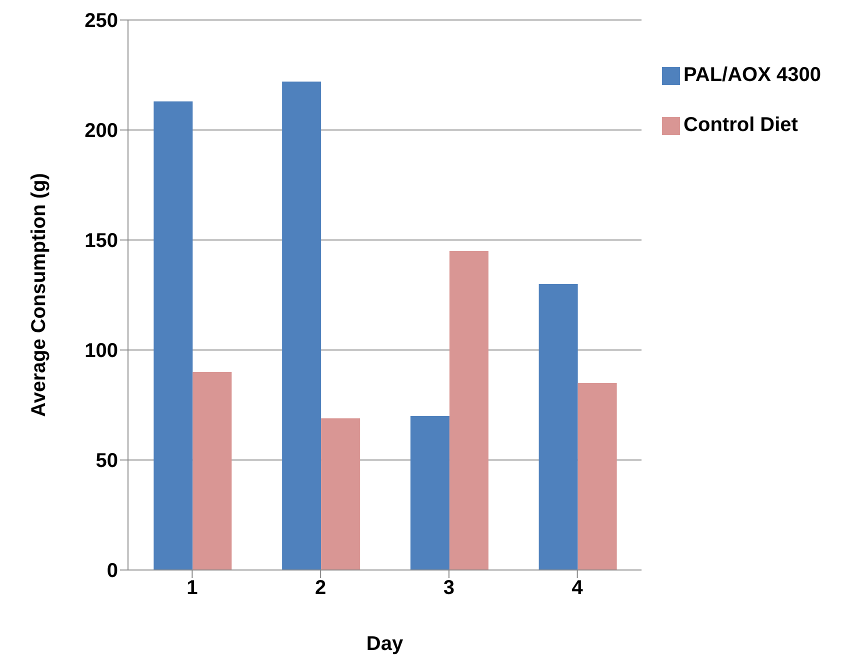 The width and height of the screenshot is (849, 668). What do you see at coordinates (107, 461) in the screenshot?
I see `y-tick-label: 50` at bounding box center [107, 461].